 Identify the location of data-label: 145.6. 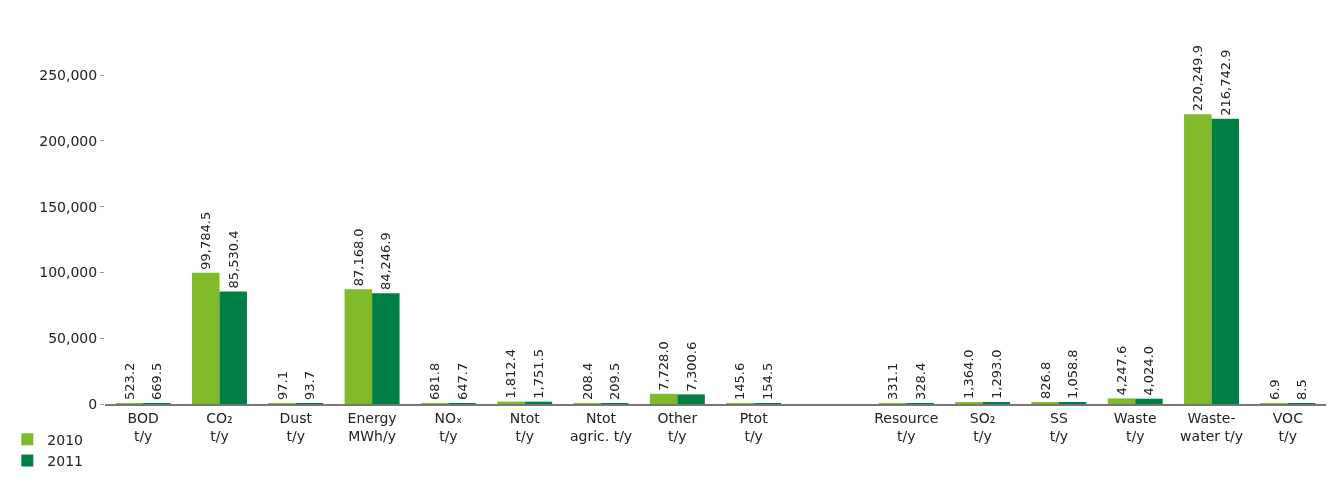
(740, 381).